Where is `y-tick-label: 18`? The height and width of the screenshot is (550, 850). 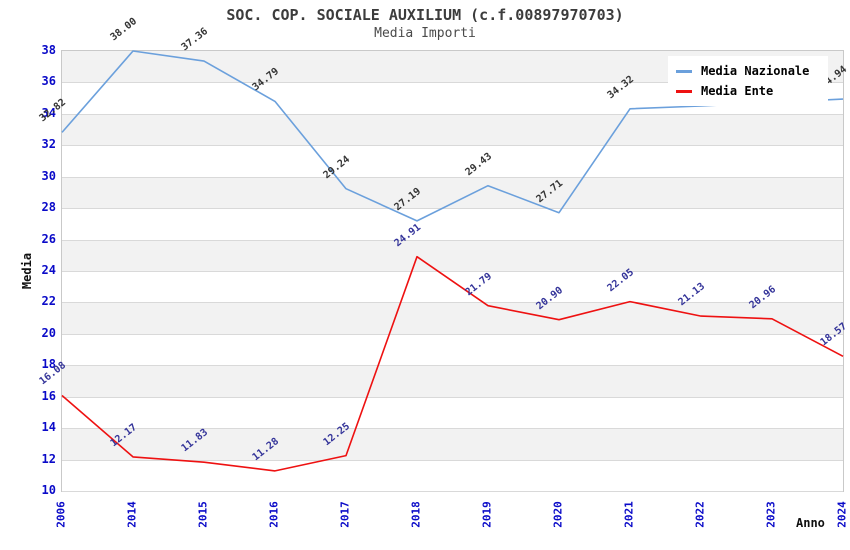 y-tick-label: 18 is located at coordinates (48, 364).